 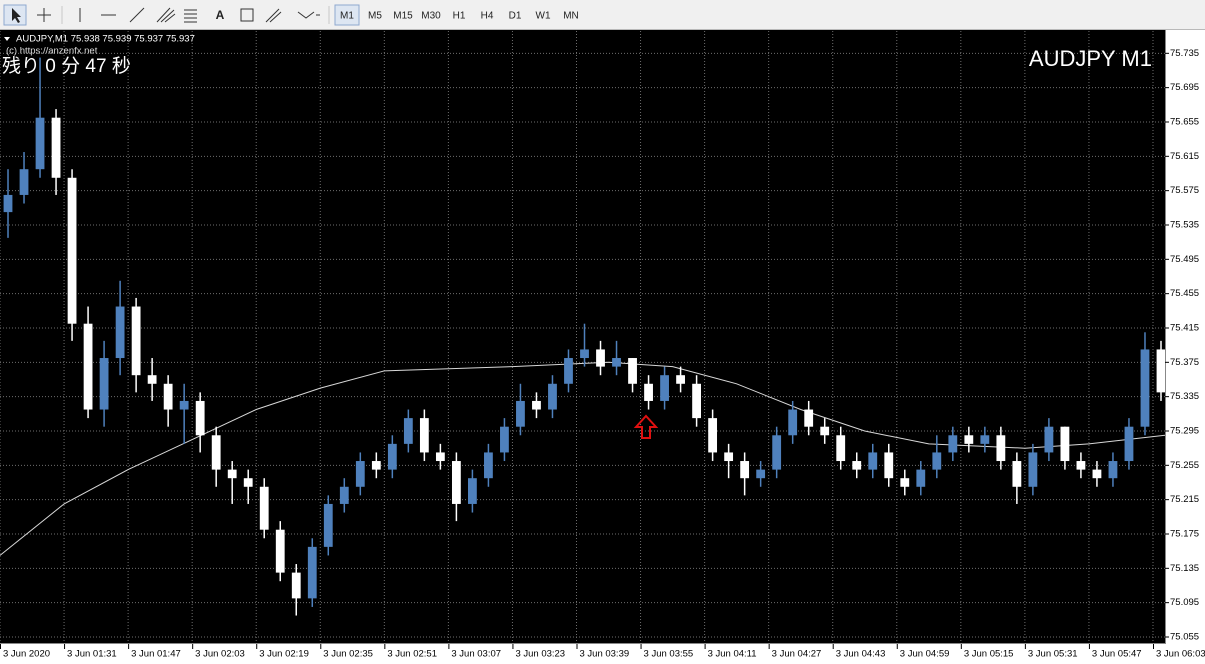 I want to click on y-tick-label: 75.135, so click(x=1184, y=568).